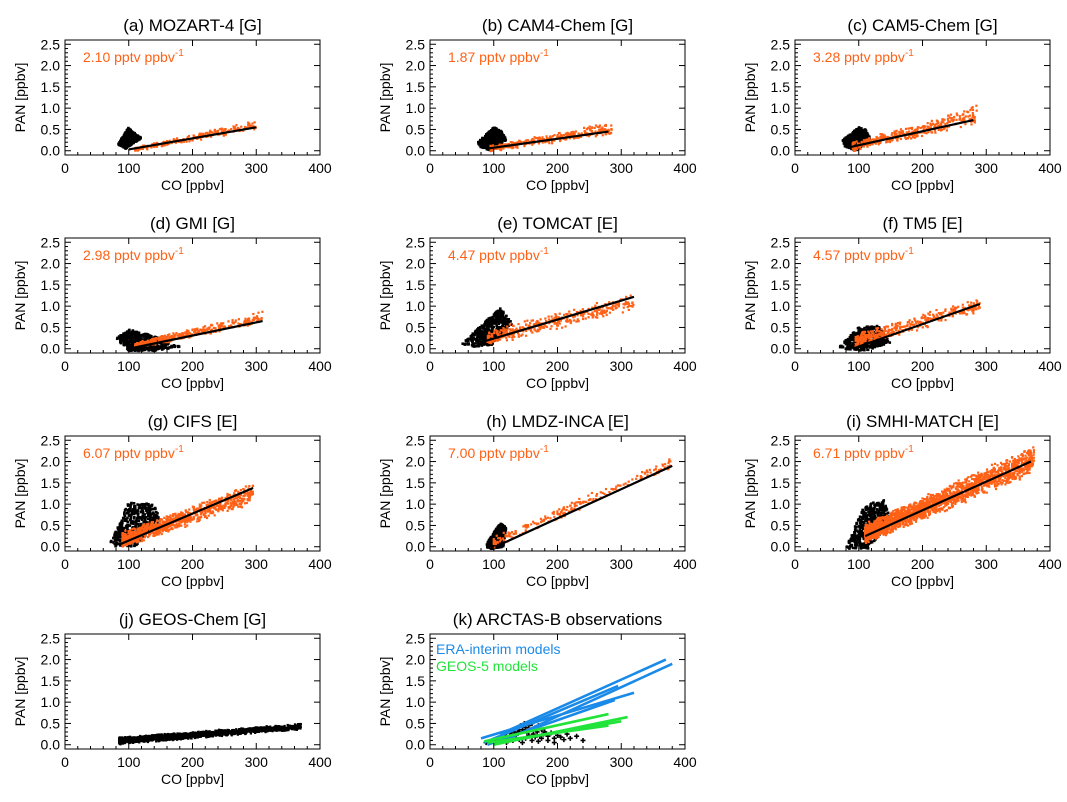 The height and width of the screenshot is (802, 1067). Describe the element at coordinates (51, 87) in the screenshot. I see `y-tick-label: 1.5` at that location.